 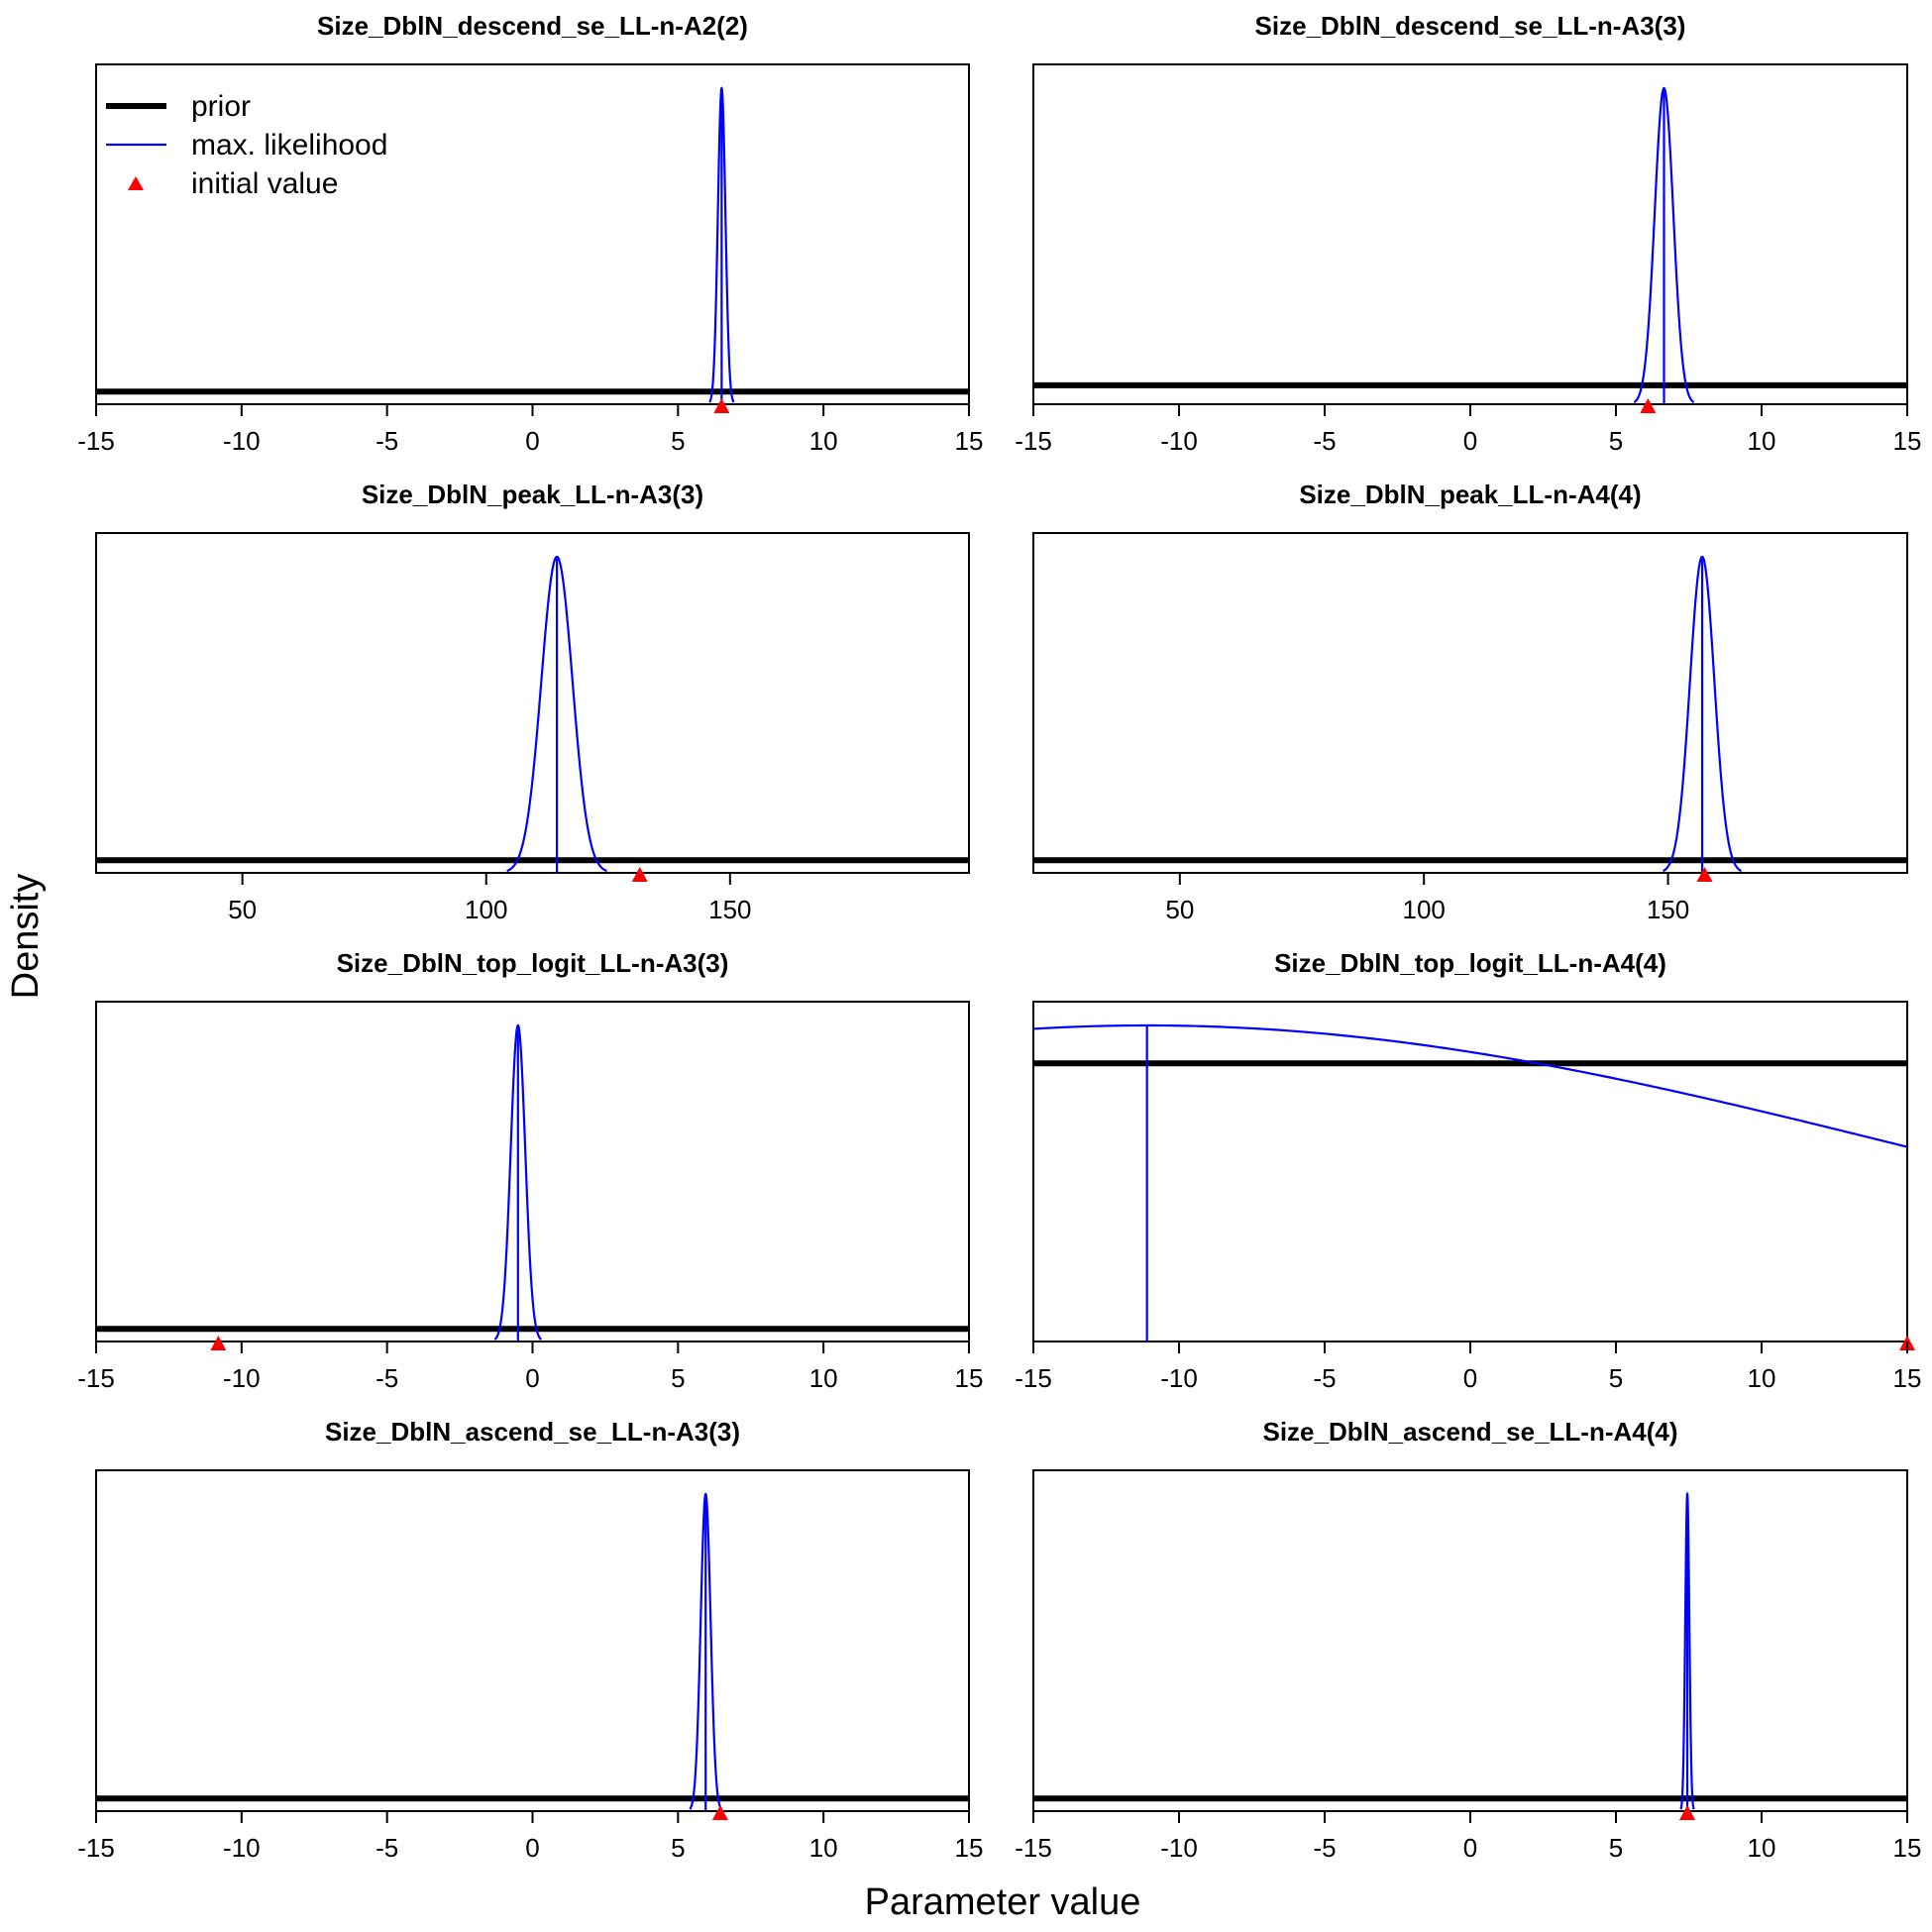 What do you see at coordinates (1470, 494) in the screenshot?
I see `panel-title: Size_DblN_peak_LL-n-A4(4)` at bounding box center [1470, 494].